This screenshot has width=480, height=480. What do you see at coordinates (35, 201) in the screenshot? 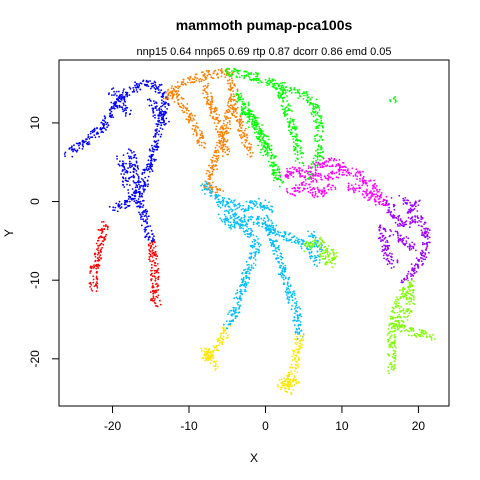
I see `y-tick-label: 0` at bounding box center [35, 201].